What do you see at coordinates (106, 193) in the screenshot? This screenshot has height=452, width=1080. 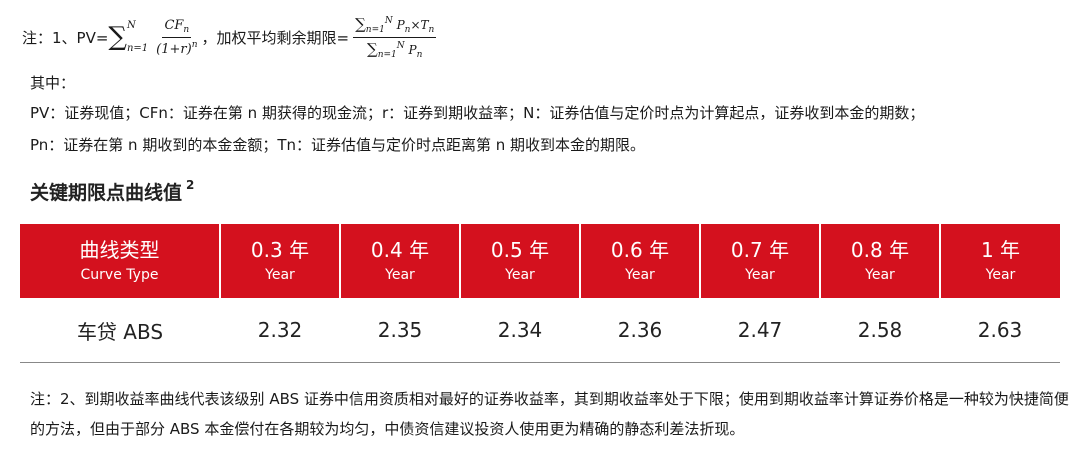 I see `section-title-text: 关键期限点曲线值` at bounding box center [106, 193].